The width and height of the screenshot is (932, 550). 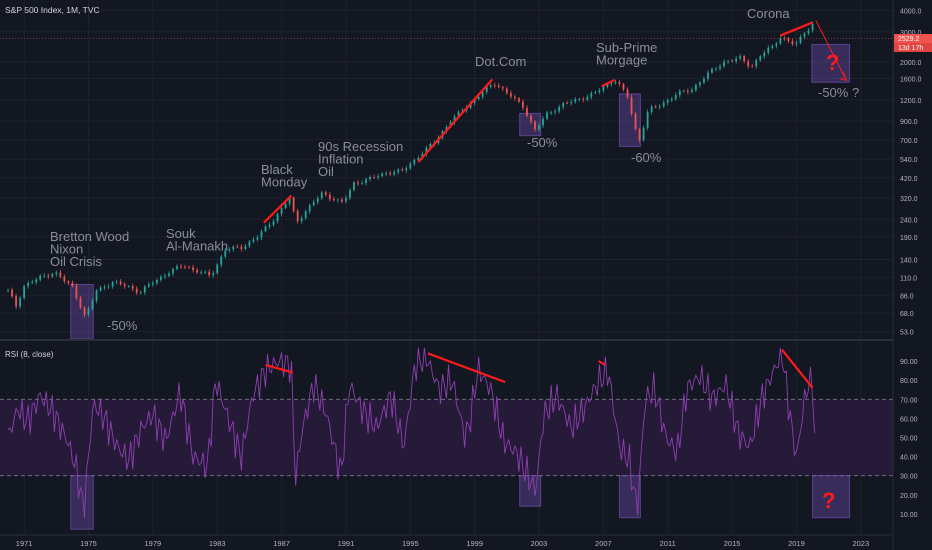 I want to click on annotation-subprime-line-0: Sub-Prime, so click(x=626, y=47).